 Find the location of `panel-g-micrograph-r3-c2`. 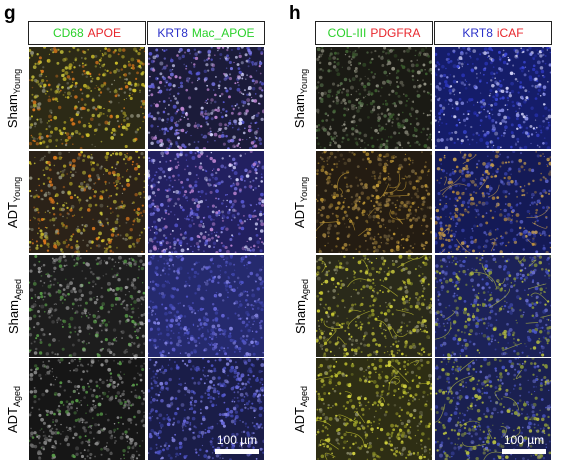

panel-g-micrograph-r3-c2 is located at coordinates (206, 306).